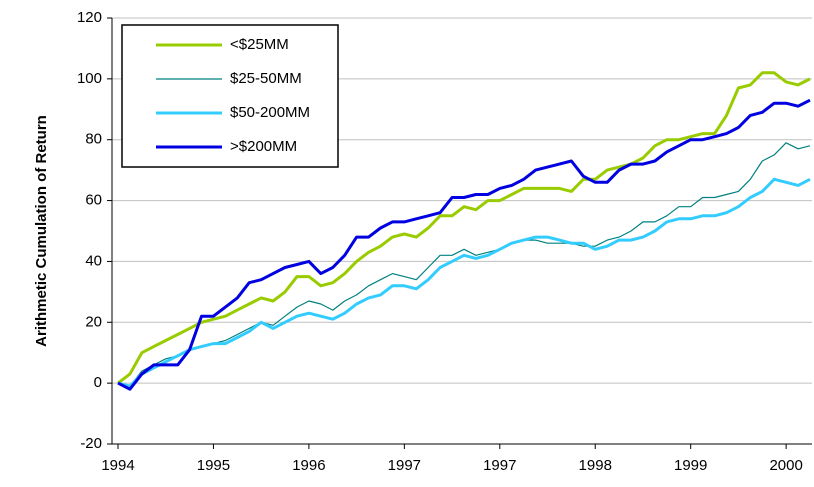 The height and width of the screenshot is (487, 814). I want to click on legend-label: $50-200MM, so click(270, 112).